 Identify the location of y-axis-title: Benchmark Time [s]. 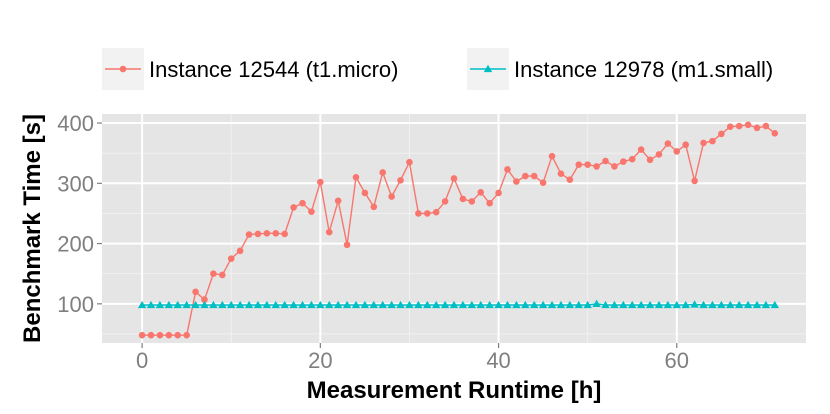
(32, 228).